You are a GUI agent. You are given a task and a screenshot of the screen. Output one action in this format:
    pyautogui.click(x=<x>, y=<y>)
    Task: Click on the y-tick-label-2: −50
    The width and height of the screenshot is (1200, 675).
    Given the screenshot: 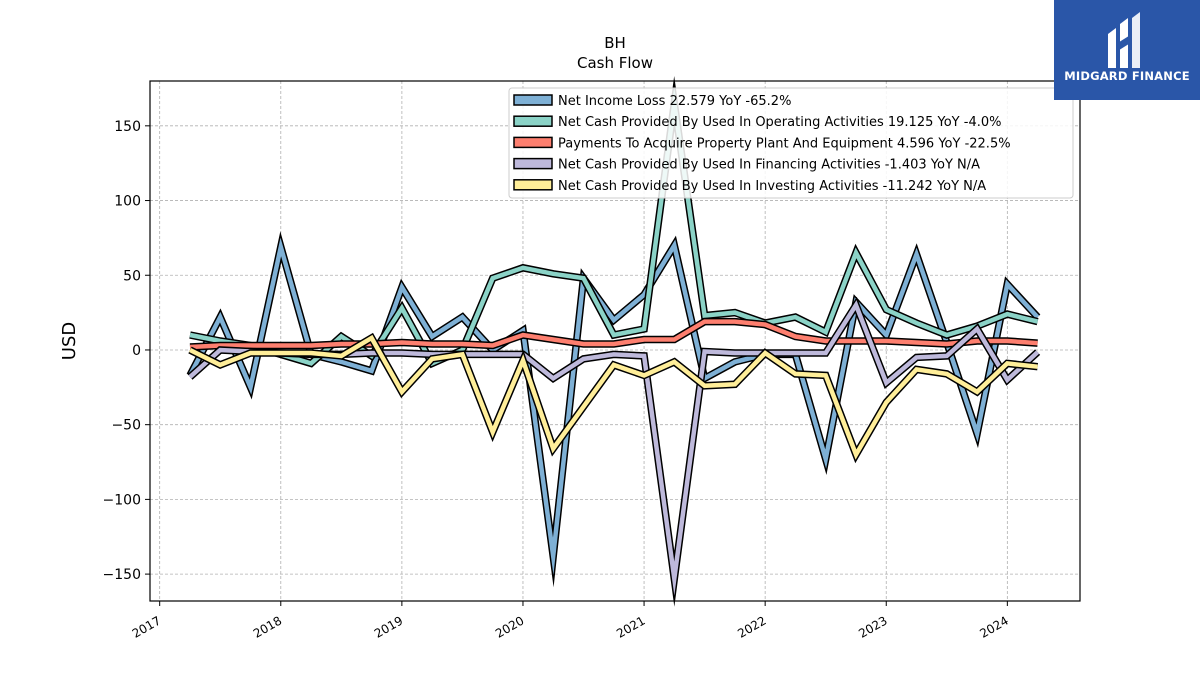 What is the action you would take?
    pyautogui.click(x=126, y=426)
    